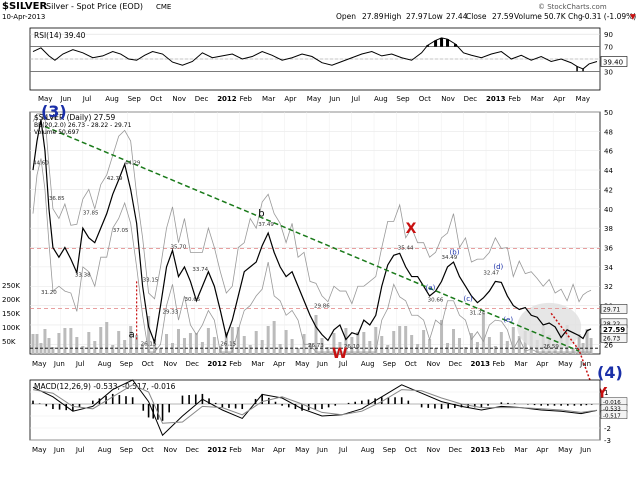  I want to click on month-label-mid: Sep, so click(390, 364).